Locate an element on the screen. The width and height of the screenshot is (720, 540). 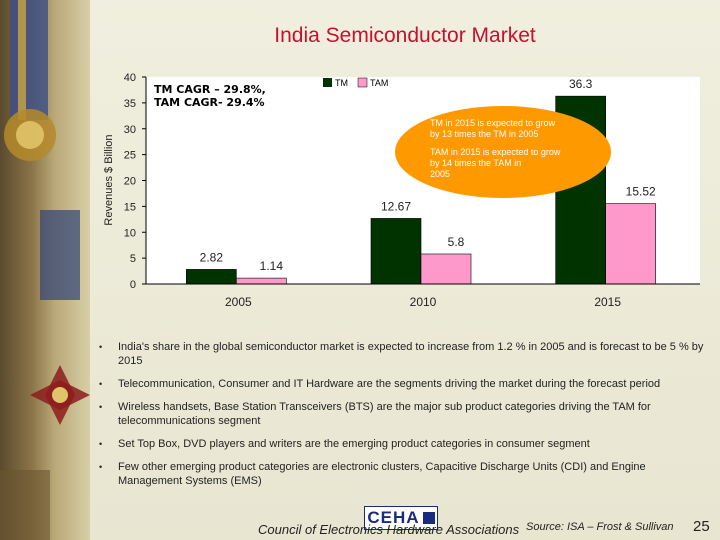
x-tick-label: 2010 is located at coordinates (423, 302).